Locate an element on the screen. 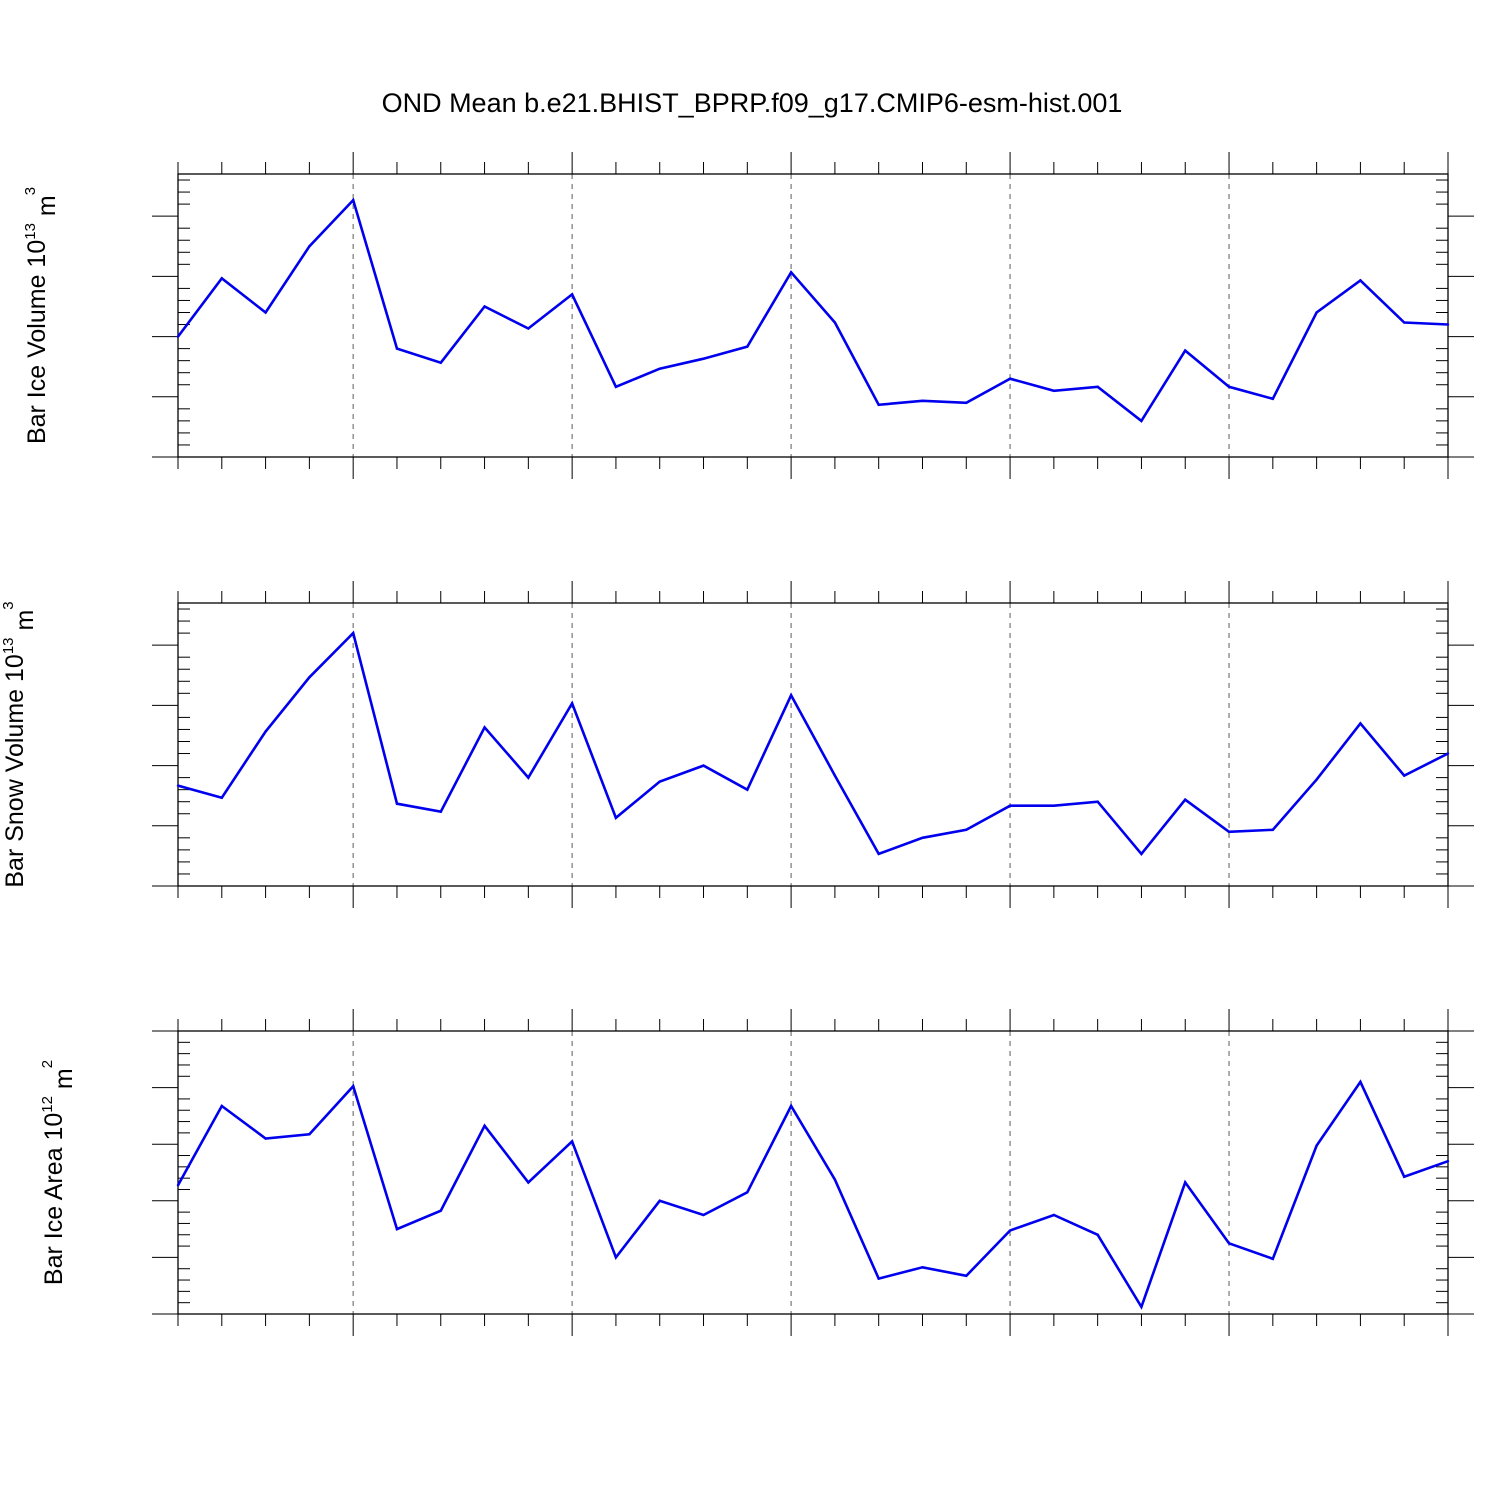 The height and width of the screenshot is (1505, 1500). y-axis-title-text: Bar Snow Volume 10 is located at coordinates (15, 770).